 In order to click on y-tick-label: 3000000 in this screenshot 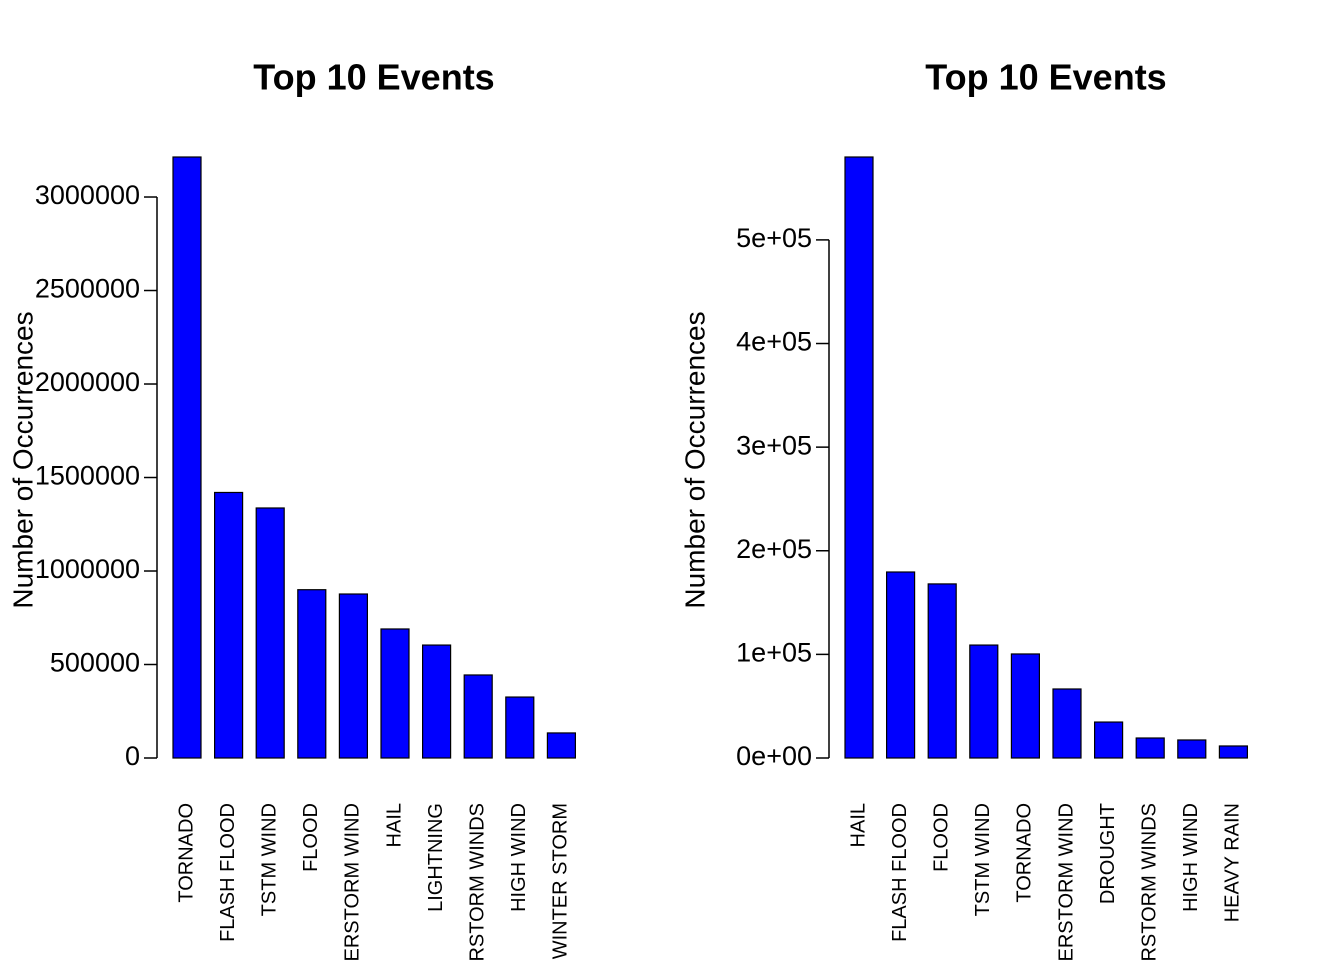, I will do `click(87, 195)`.